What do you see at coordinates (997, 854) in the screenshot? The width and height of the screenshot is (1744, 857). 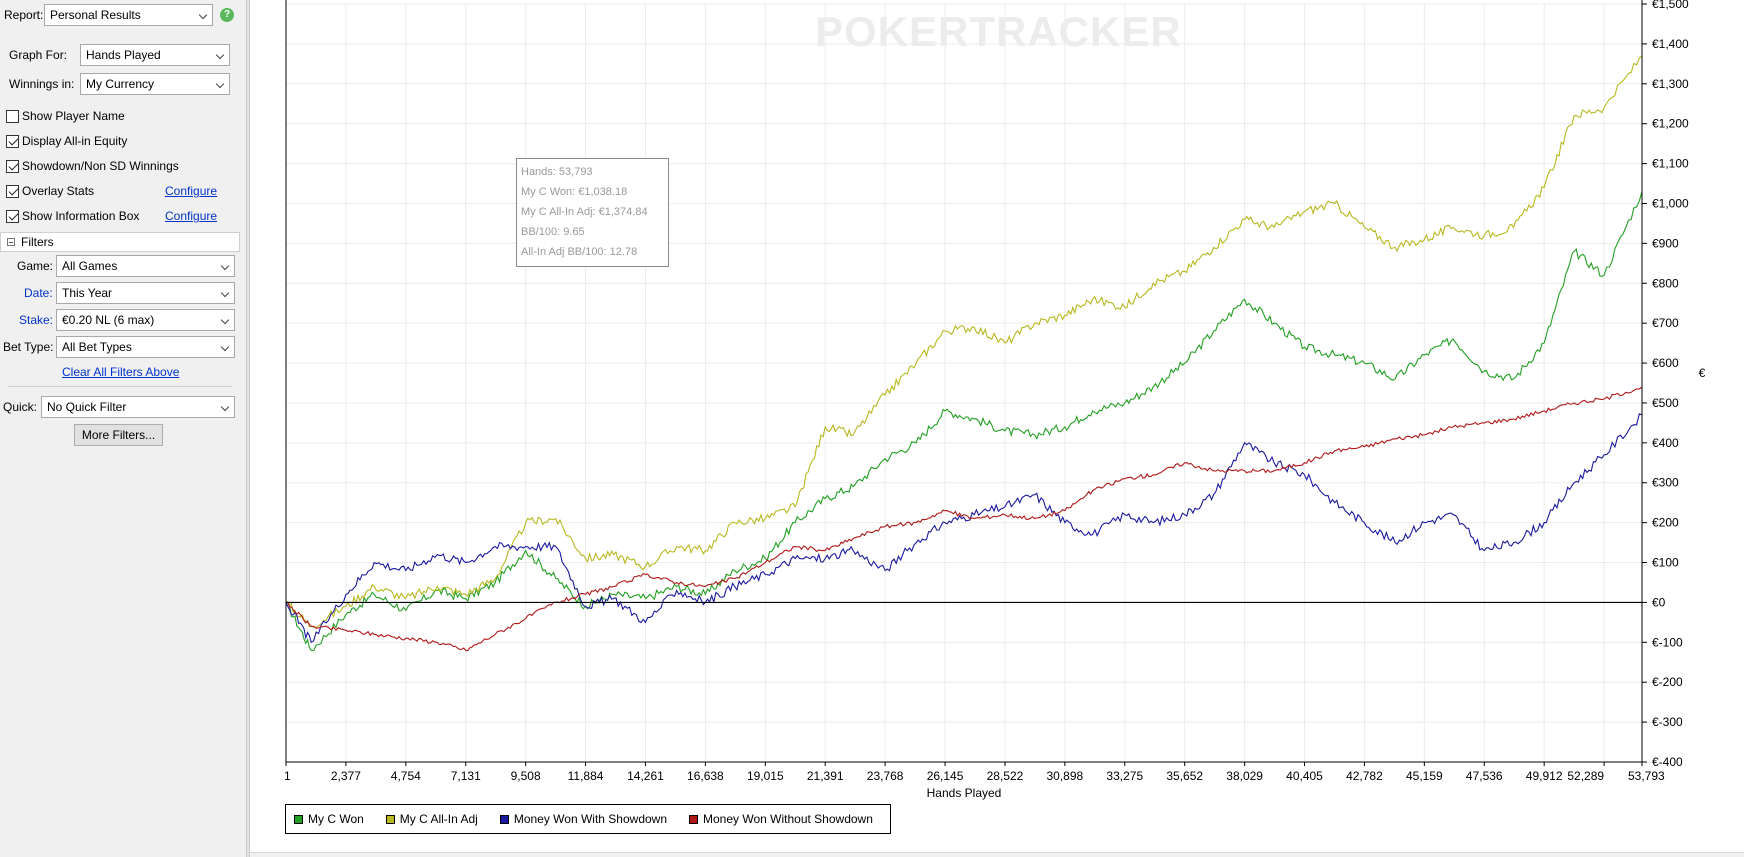 I see `status-strip` at bounding box center [997, 854].